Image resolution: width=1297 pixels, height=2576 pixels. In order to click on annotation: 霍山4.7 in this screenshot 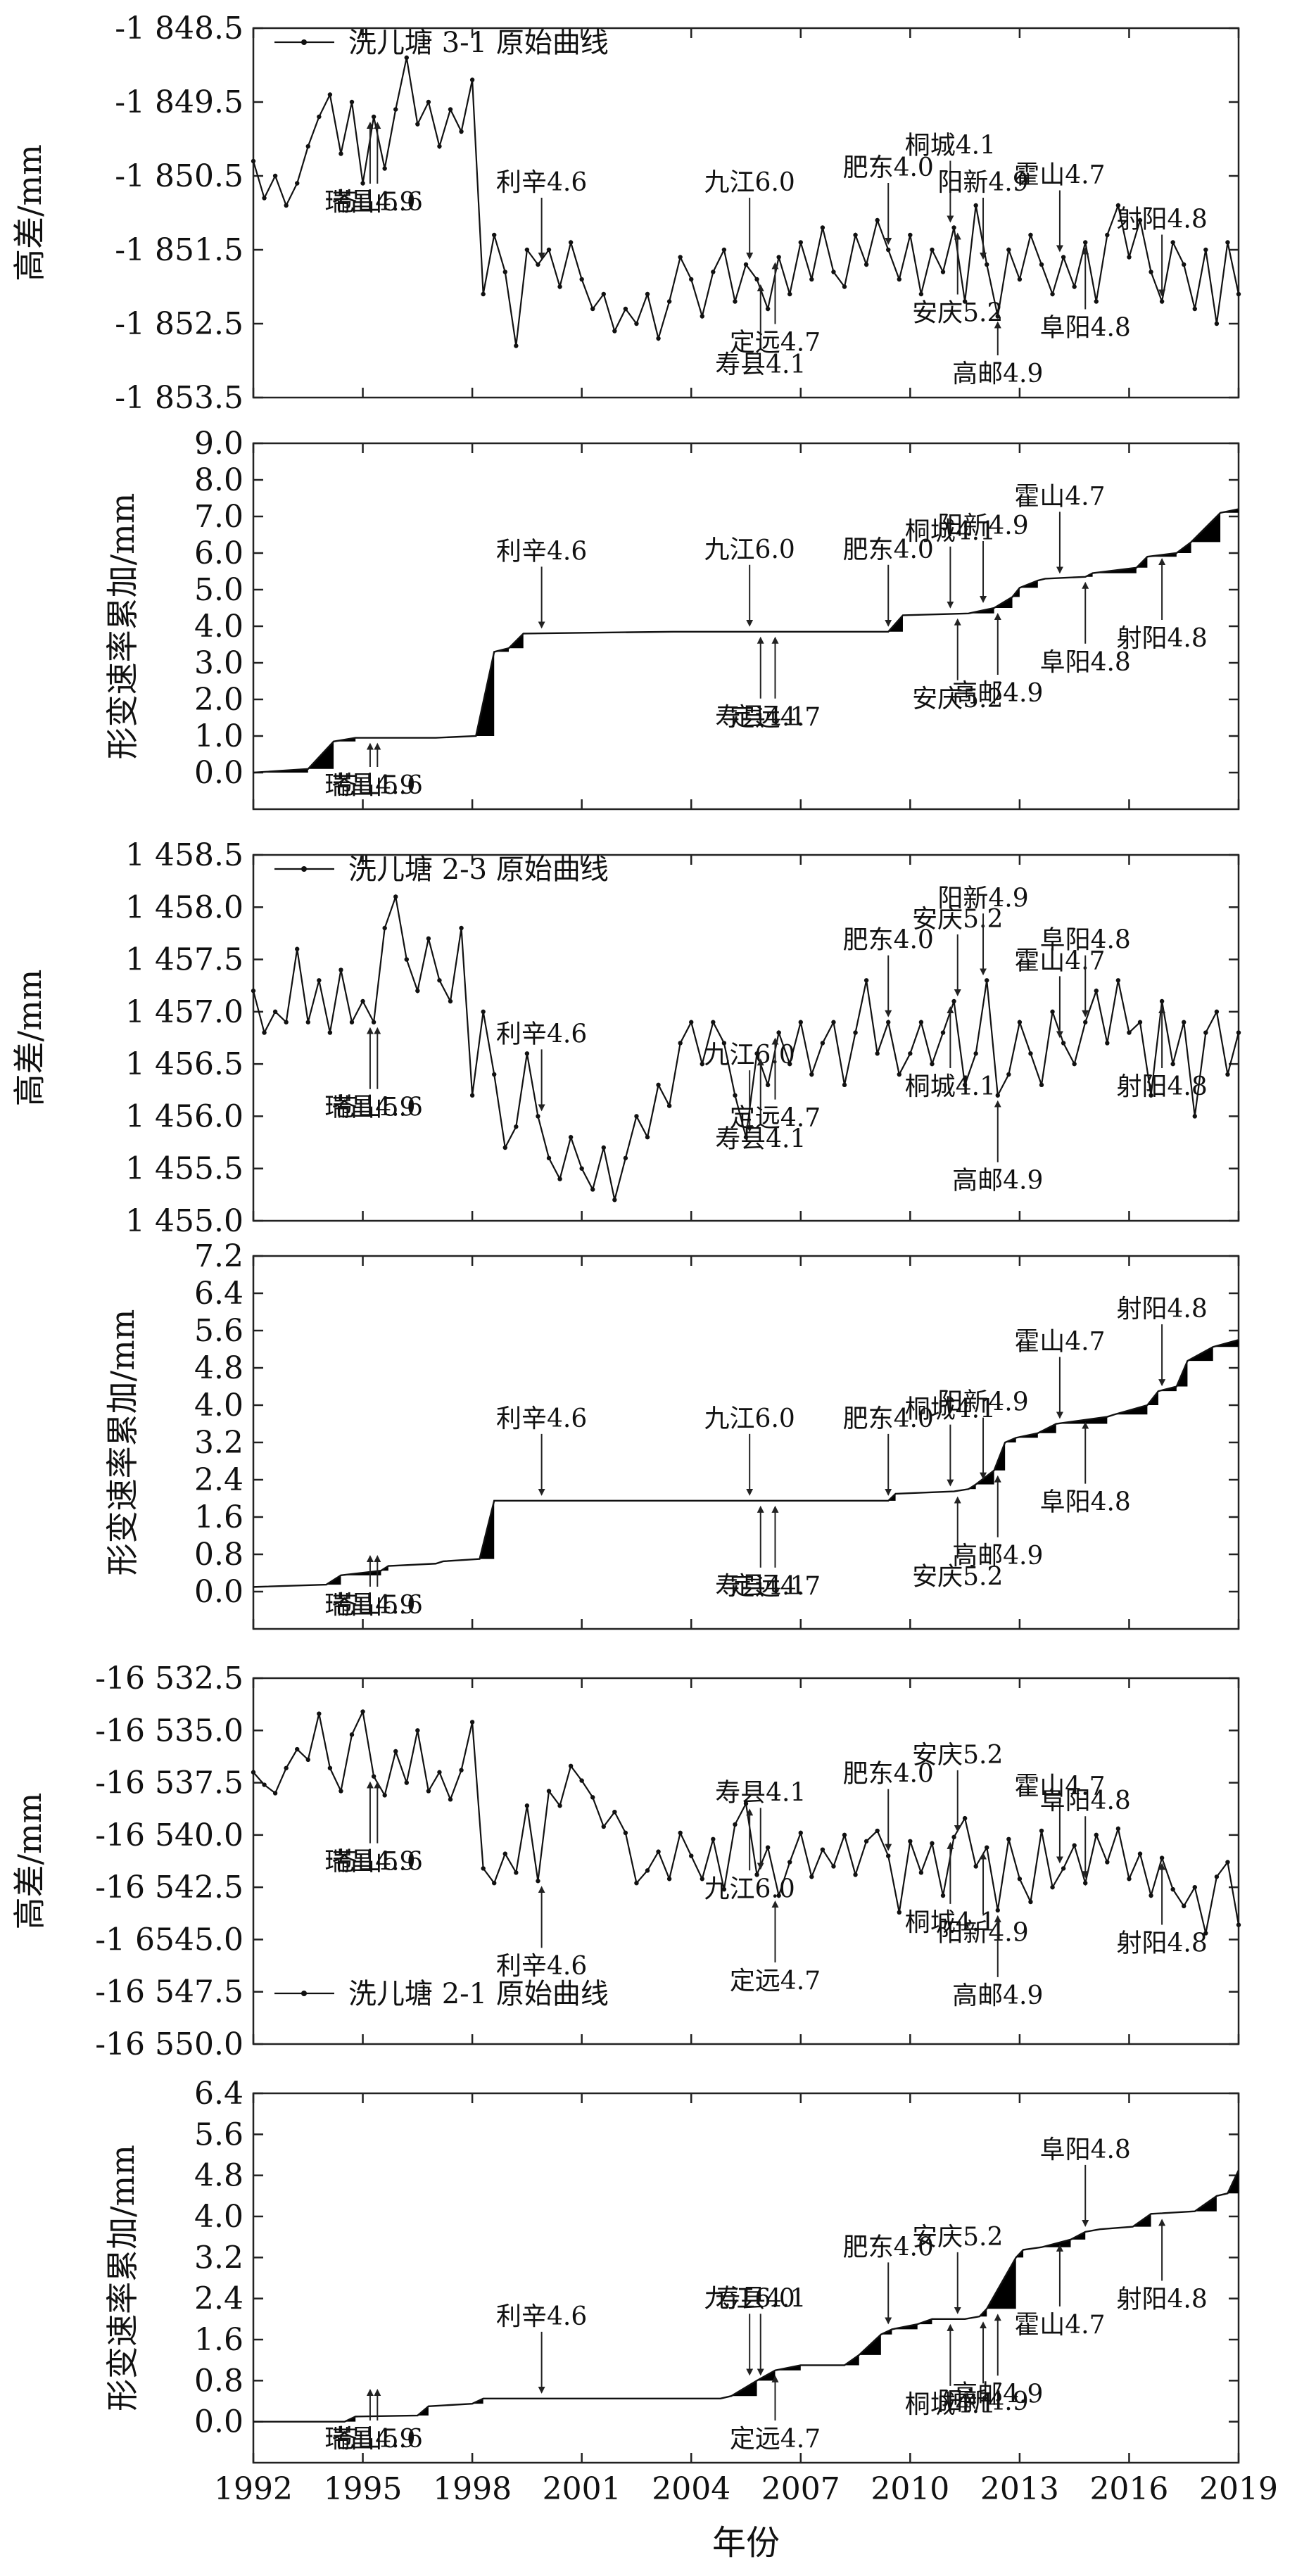, I will do `click(1060, 207)`.